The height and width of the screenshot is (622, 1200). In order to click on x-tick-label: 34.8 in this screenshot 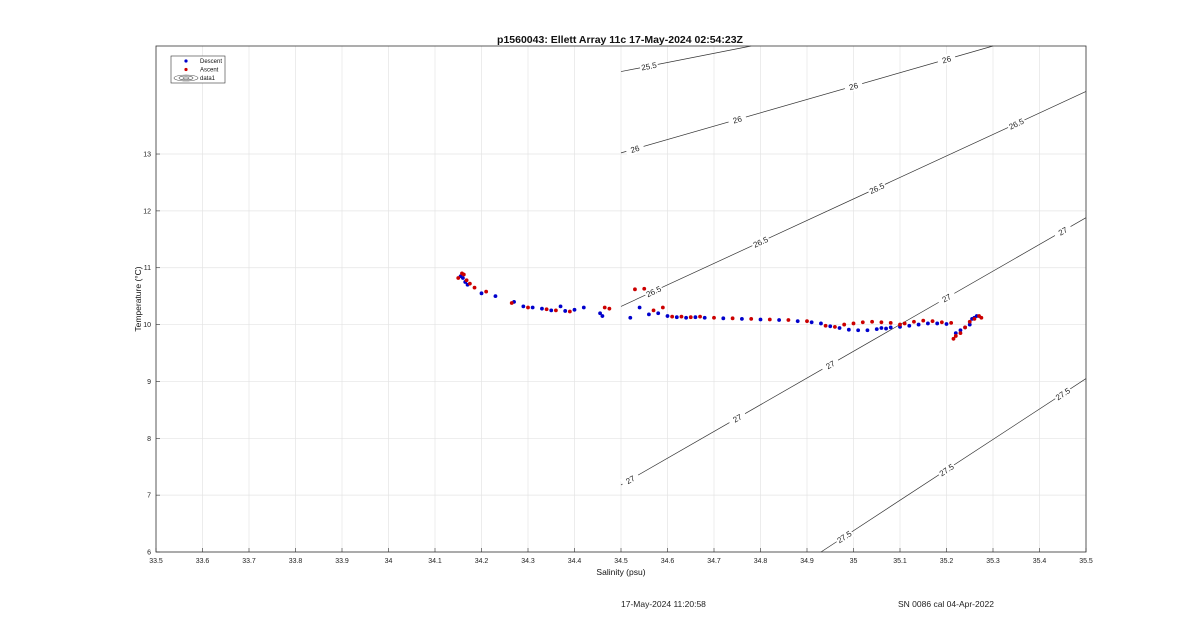, I will do `click(761, 561)`.